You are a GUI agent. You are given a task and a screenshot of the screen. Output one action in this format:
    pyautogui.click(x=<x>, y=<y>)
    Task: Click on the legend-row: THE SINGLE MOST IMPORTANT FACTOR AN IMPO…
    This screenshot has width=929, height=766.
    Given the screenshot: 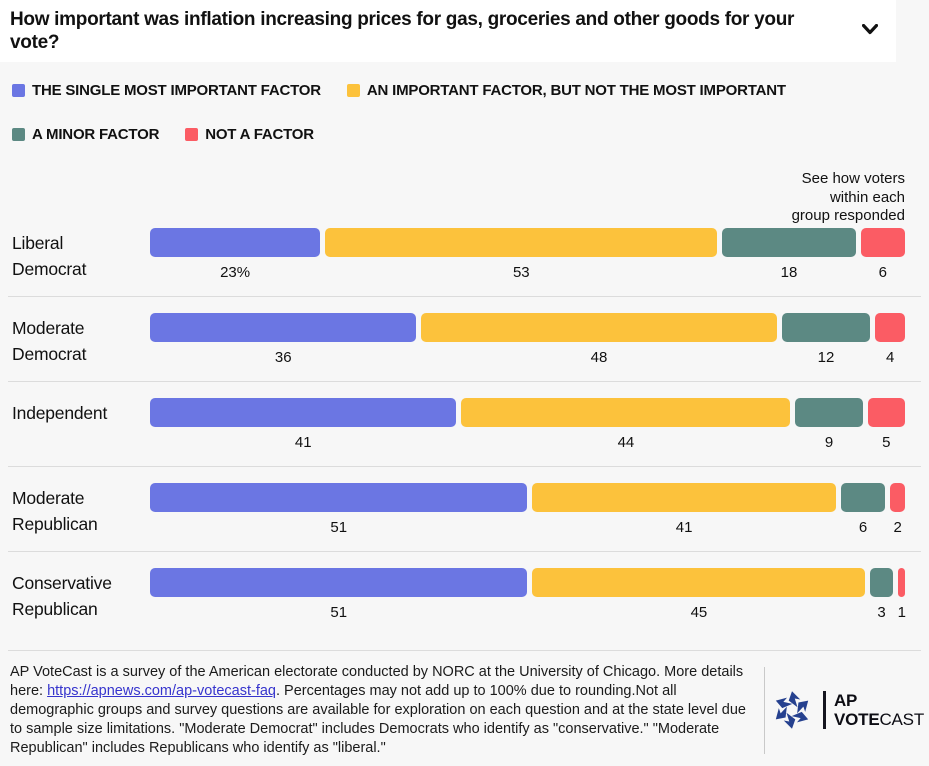 What is the action you would take?
    pyautogui.click(x=470, y=90)
    